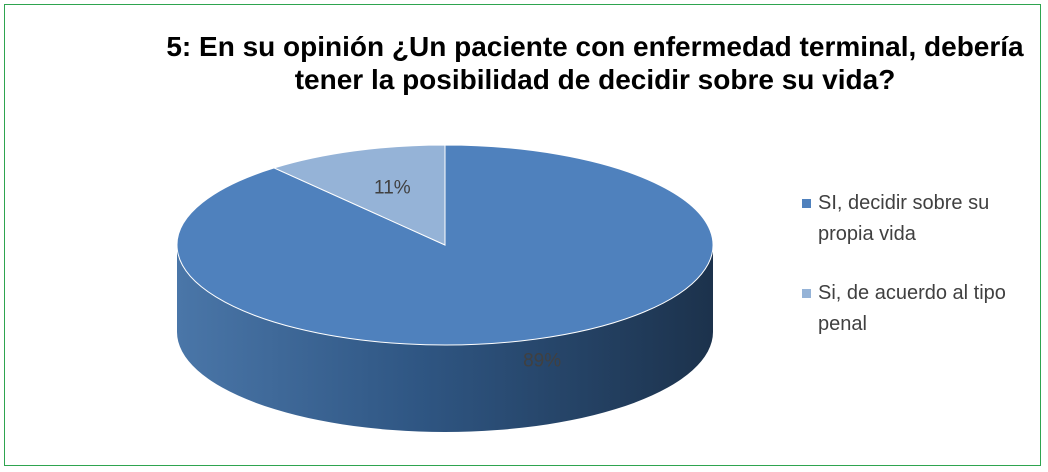 The image size is (1048, 472). I want to click on legend-label: Si, de acuerdo al tipo penal, so click(912, 308).